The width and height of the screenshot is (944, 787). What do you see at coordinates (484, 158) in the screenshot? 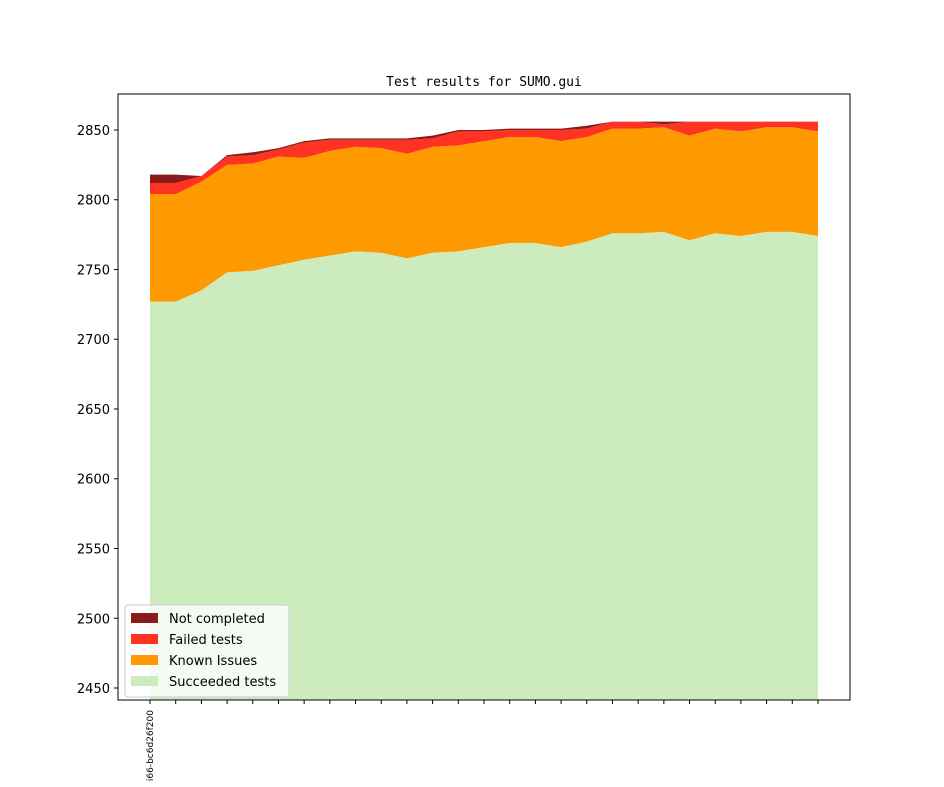
I see `area` at bounding box center [484, 158].